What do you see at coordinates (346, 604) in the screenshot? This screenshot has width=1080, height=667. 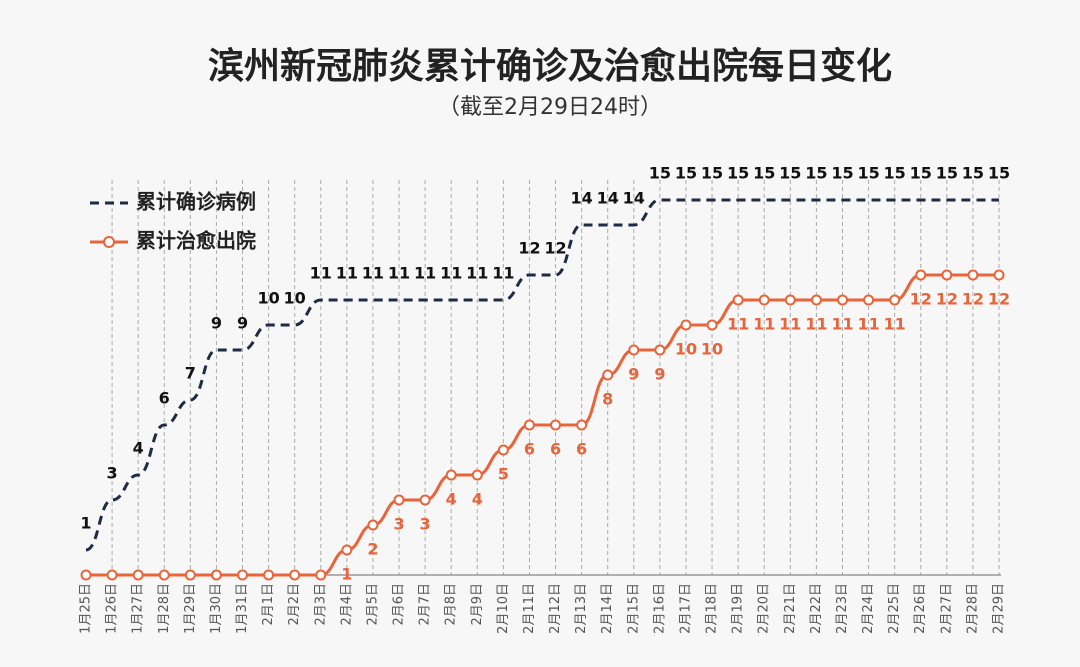 I see `x-tick-label: 2月4日` at bounding box center [346, 604].